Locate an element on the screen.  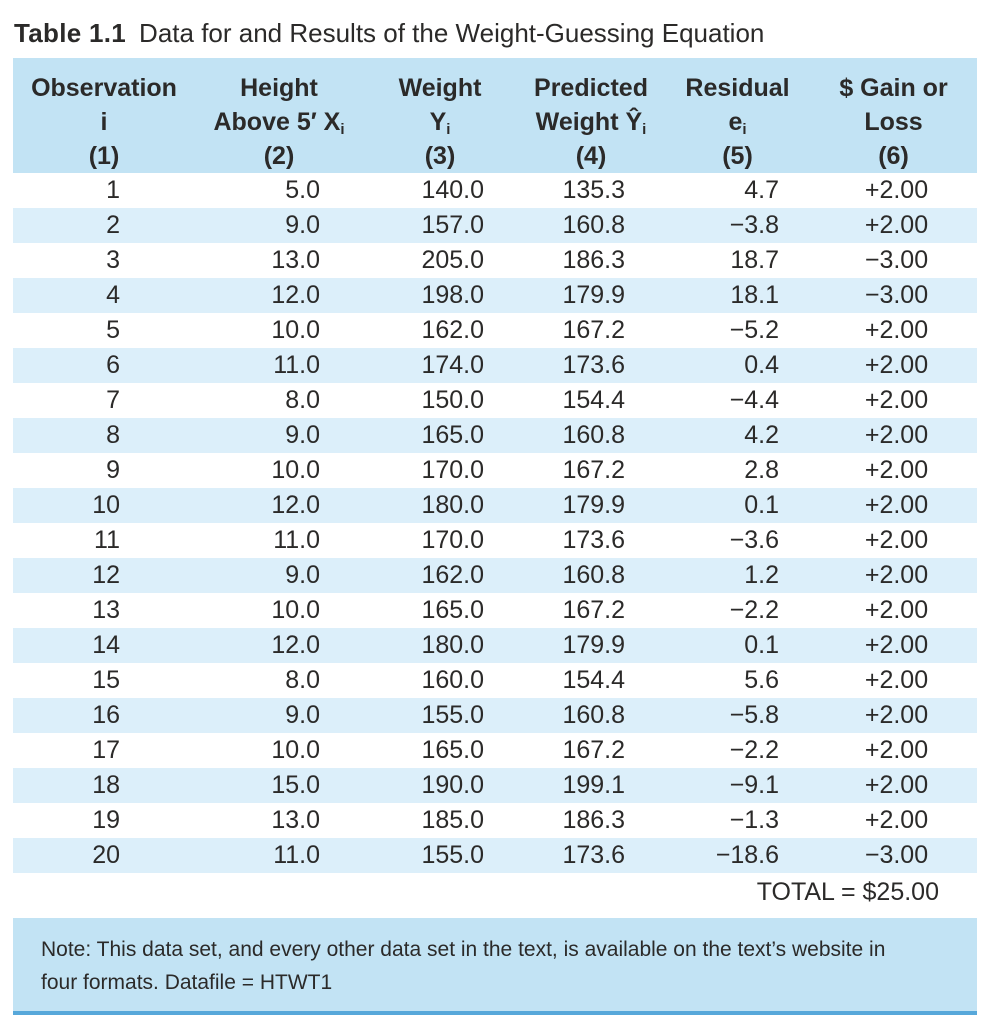
cell-r13-c5: −2.2 is located at coordinates (754, 610).